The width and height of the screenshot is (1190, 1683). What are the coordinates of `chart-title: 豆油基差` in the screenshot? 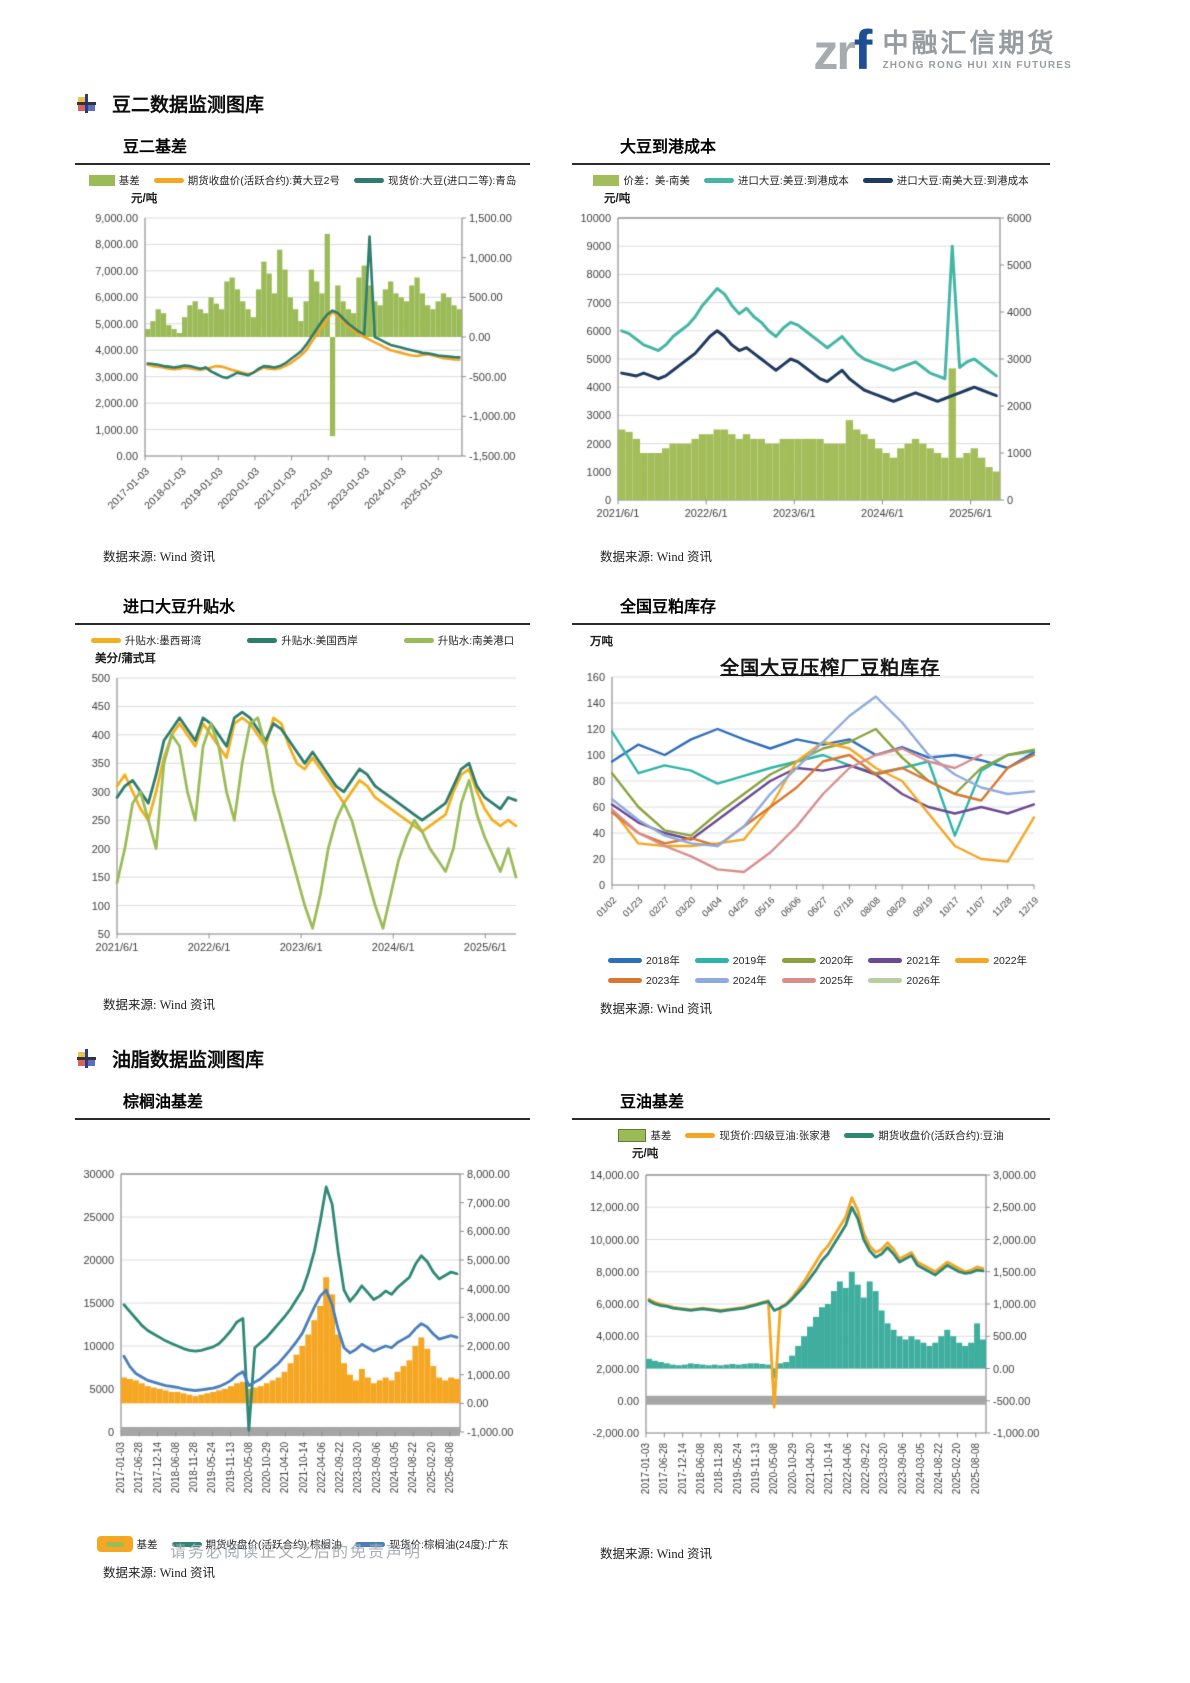 It's located at (652, 1102).